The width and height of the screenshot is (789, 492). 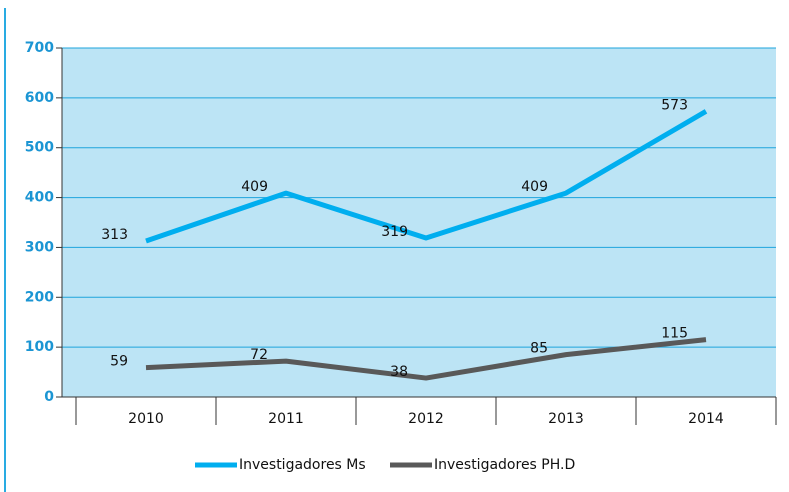 What do you see at coordinates (426, 419) in the screenshot?
I see `x-tick-label: 2012` at bounding box center [426, 419].